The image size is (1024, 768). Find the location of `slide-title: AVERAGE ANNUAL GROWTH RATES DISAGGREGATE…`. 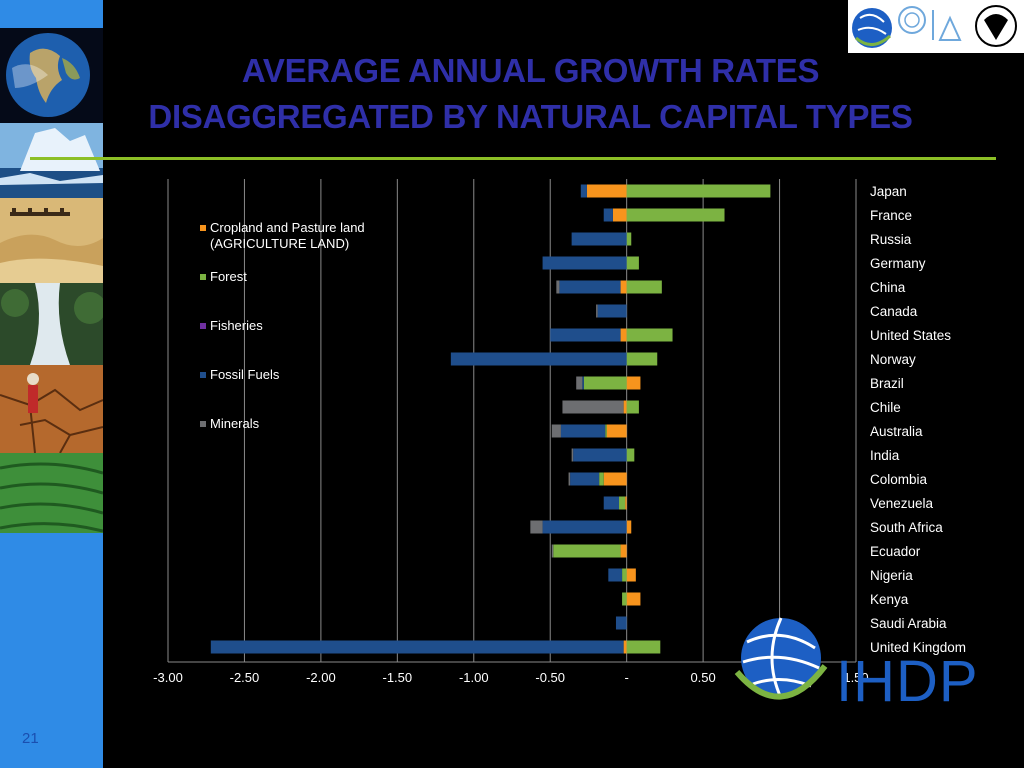

slide-title: AVERAGE ANNUAL GROWTH RATES DISAGGREGATE… is located at coordinates (530, 94).